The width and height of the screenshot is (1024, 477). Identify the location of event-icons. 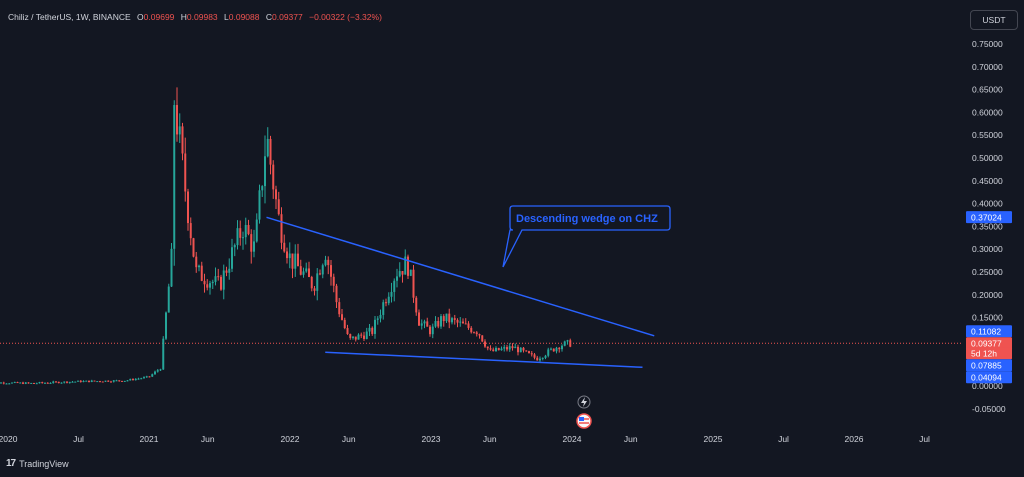
(584, 412).